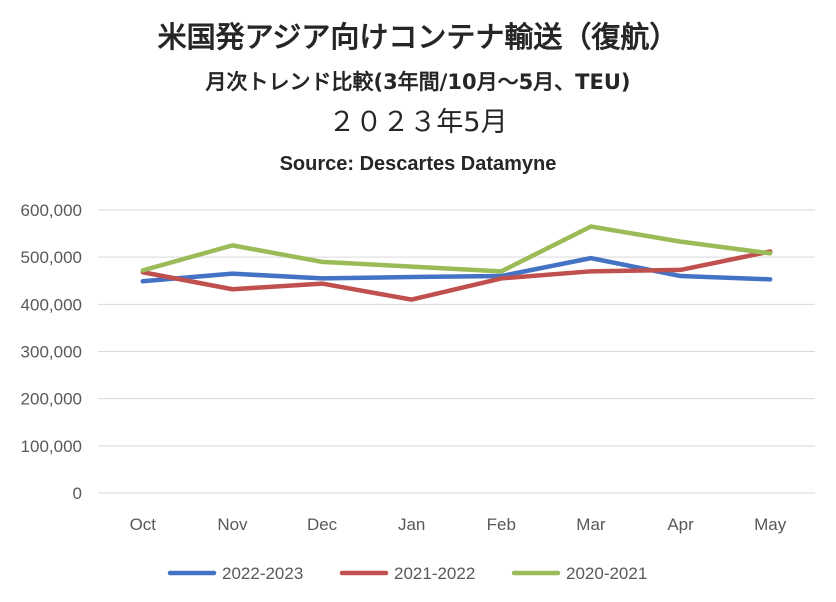 Image resolution: width=836 pixels, height=602 pixels. Describe the element at coordinates (77, 493) in the screenshot. I see `y-tick-label: 0` at that location.